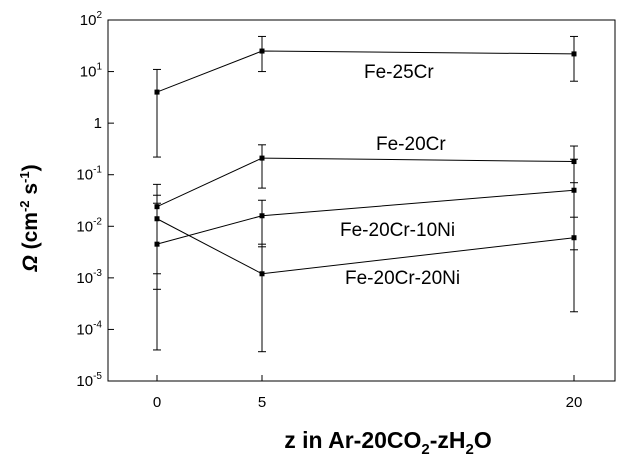 The width and height of the screenshot is (617, 459). I want to click on y-tick-label: 10⁻⁵, so click(89, 380).